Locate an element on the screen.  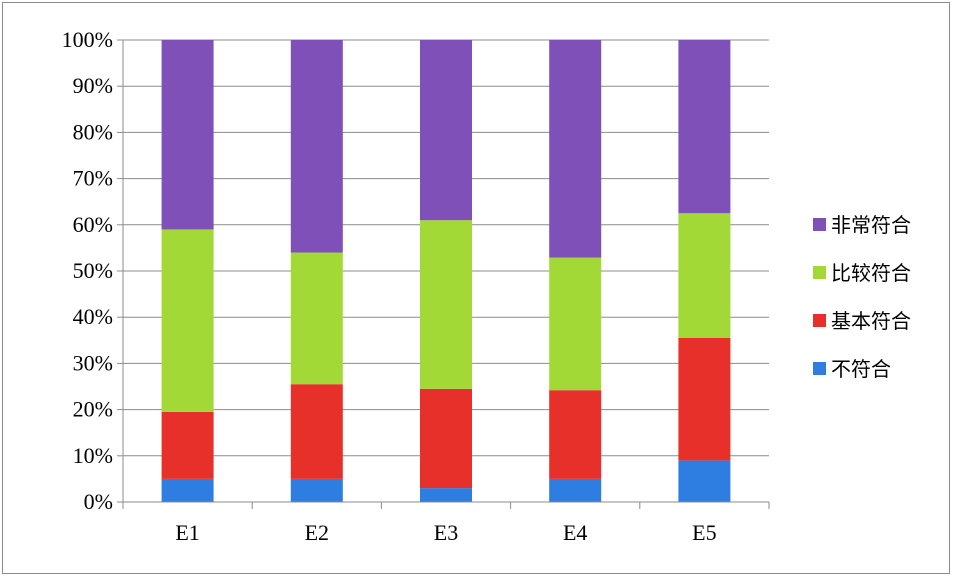
y-tick-label: 50% is located at coordinates (93, 270).